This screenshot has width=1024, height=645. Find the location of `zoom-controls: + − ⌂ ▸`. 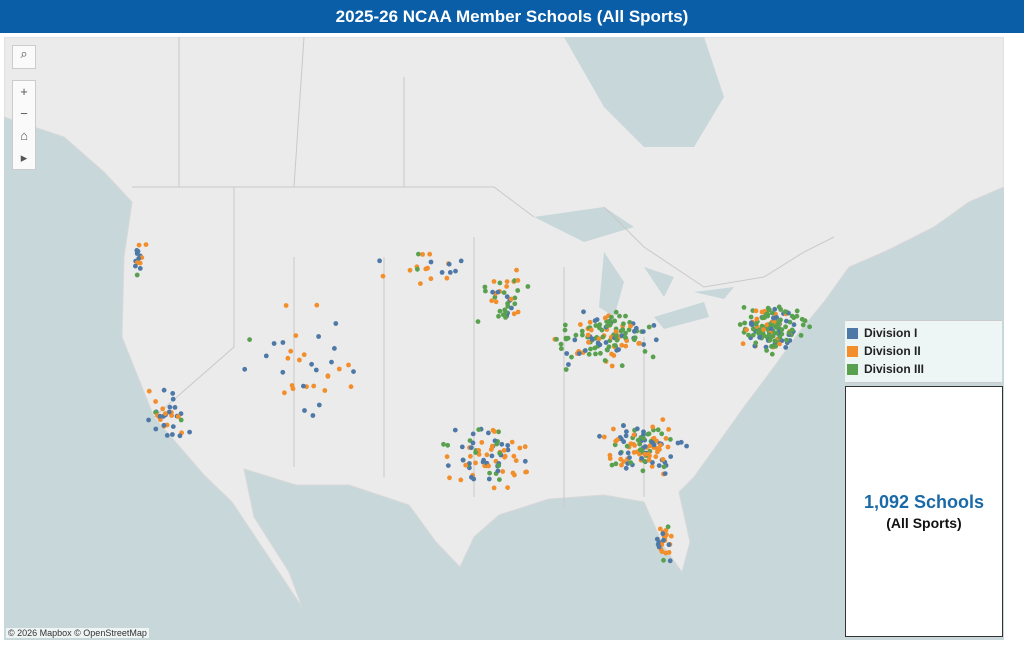

zoom-controls: + − ⌂ ▸ is located at coordinates (24, 125).